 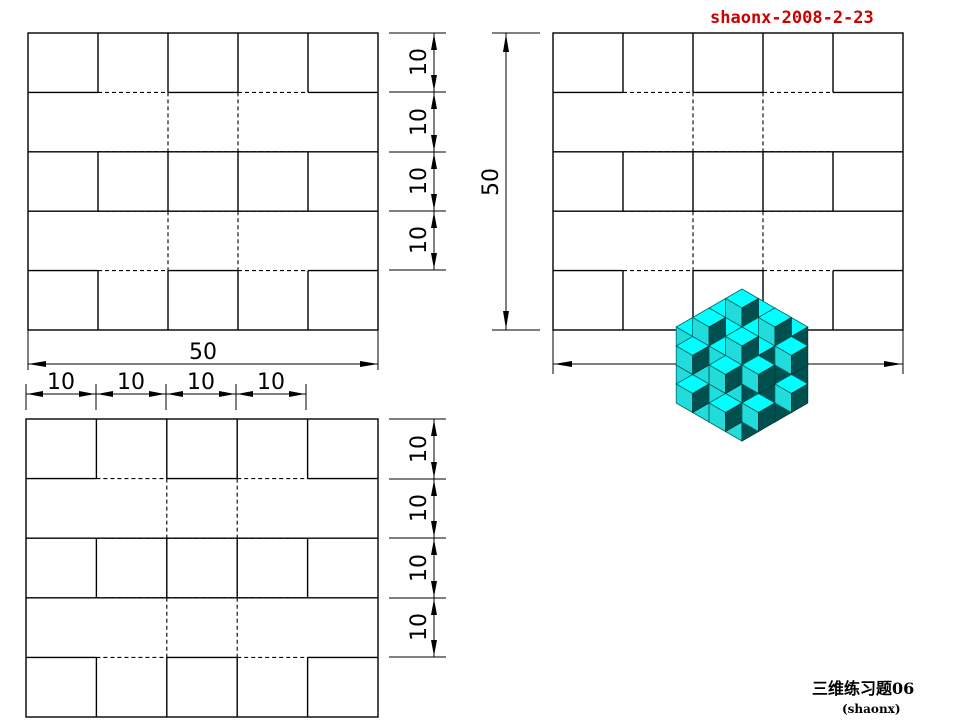 I want to click on top-right-dimensions: 10 10 10 10, so click(x=417, y=538).